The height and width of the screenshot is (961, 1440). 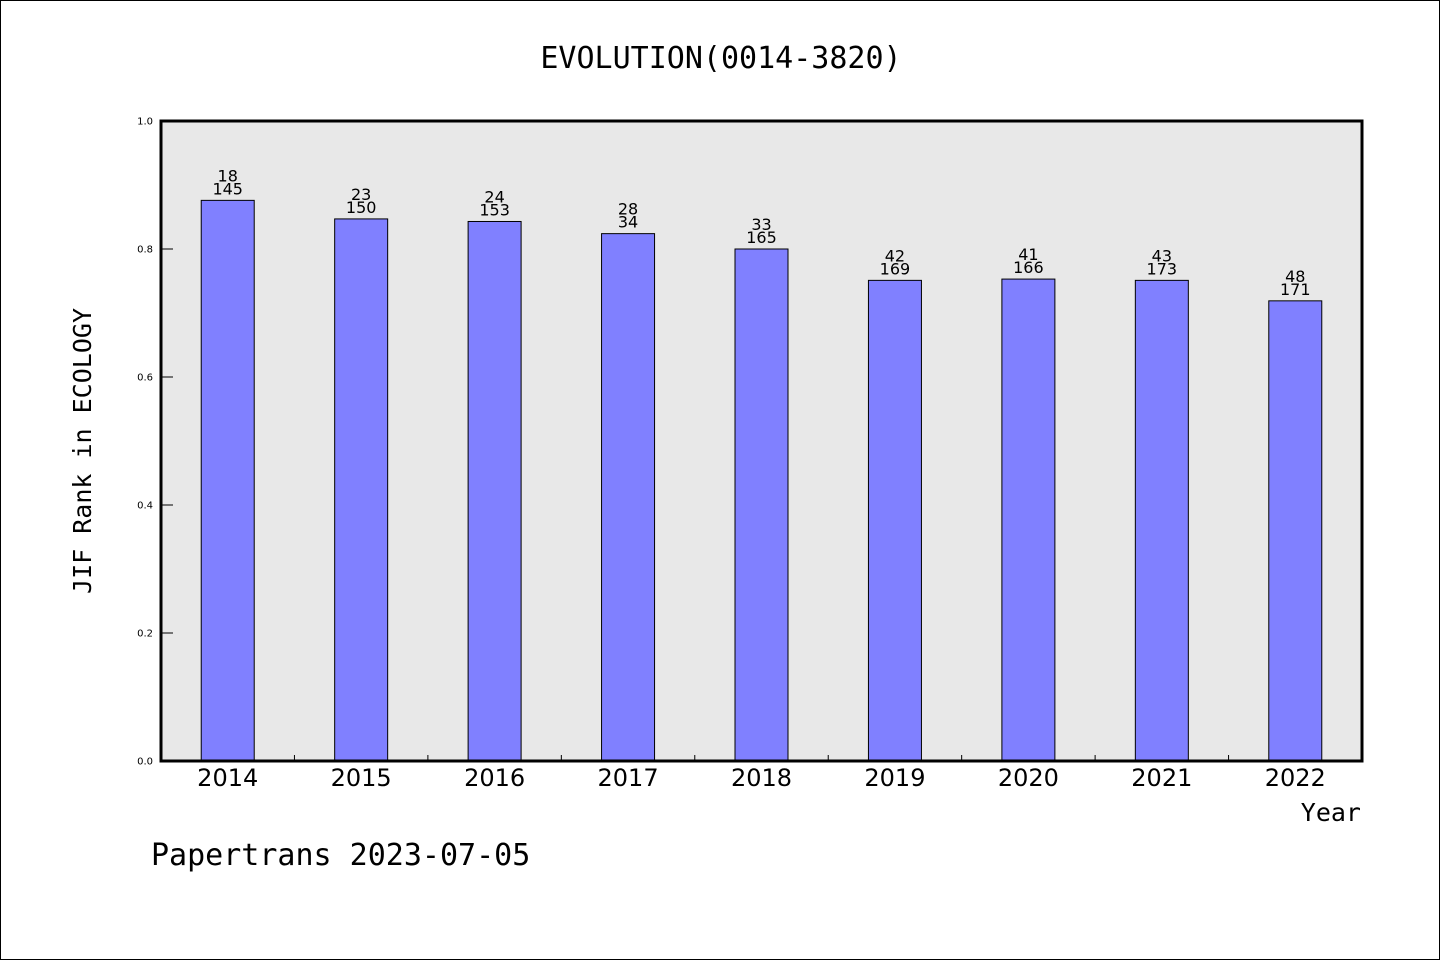 I want to click on bar-2019, so click(x=894, y=520).